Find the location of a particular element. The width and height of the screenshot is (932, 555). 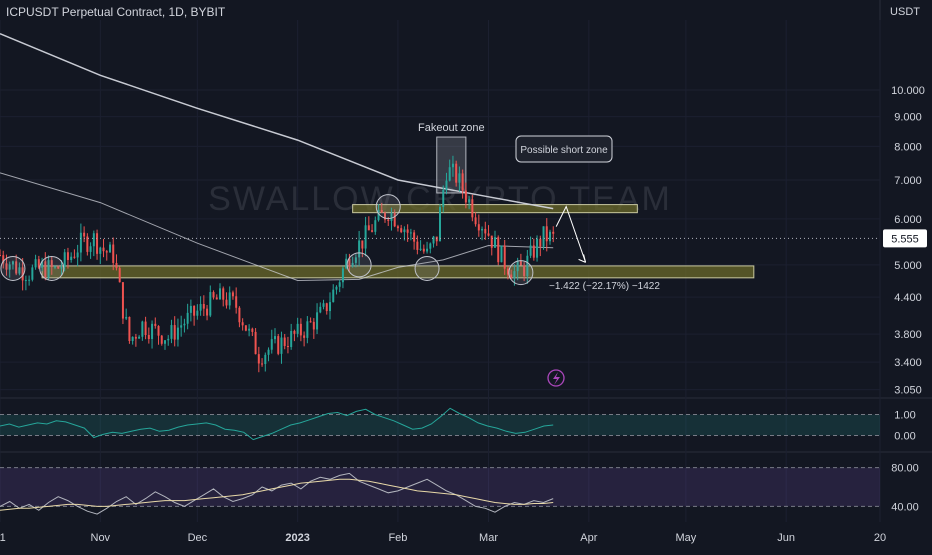

oscillator2-series-line is located at coordinates (277, 494).